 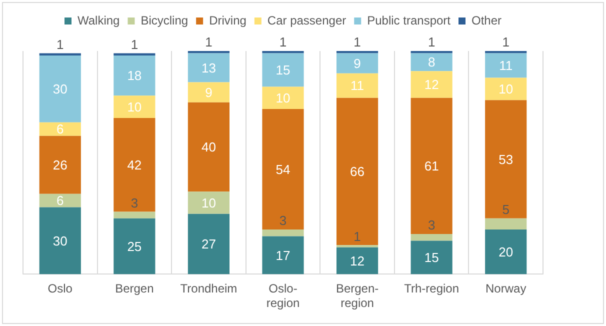 What do you see at coordinates (357, 296) in the screenshot?
I see `x-tick-label: Bergen-region` at bounding box center [357, 296].